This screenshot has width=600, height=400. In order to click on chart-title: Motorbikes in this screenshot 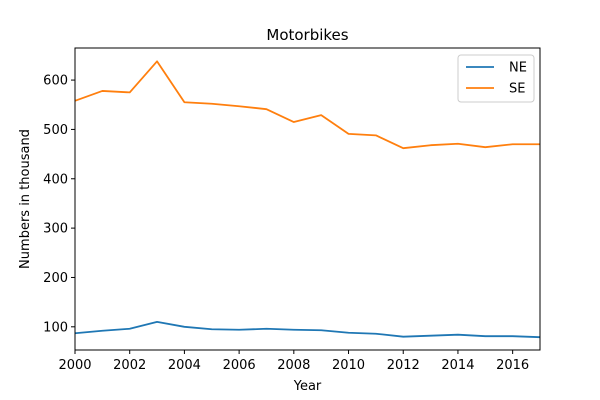, I will do `click(307, 35)`.